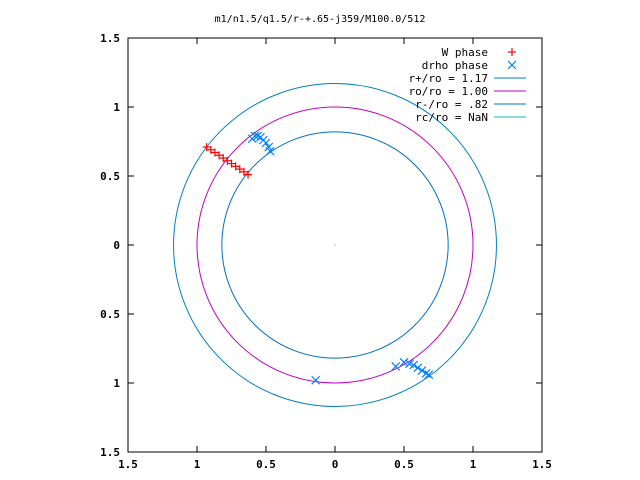 The image size is (640, 480). What do you see at coordinates (455, 65) in the screenshot?
I see `legend-label: drho phase` at bounding box center [455, 65].